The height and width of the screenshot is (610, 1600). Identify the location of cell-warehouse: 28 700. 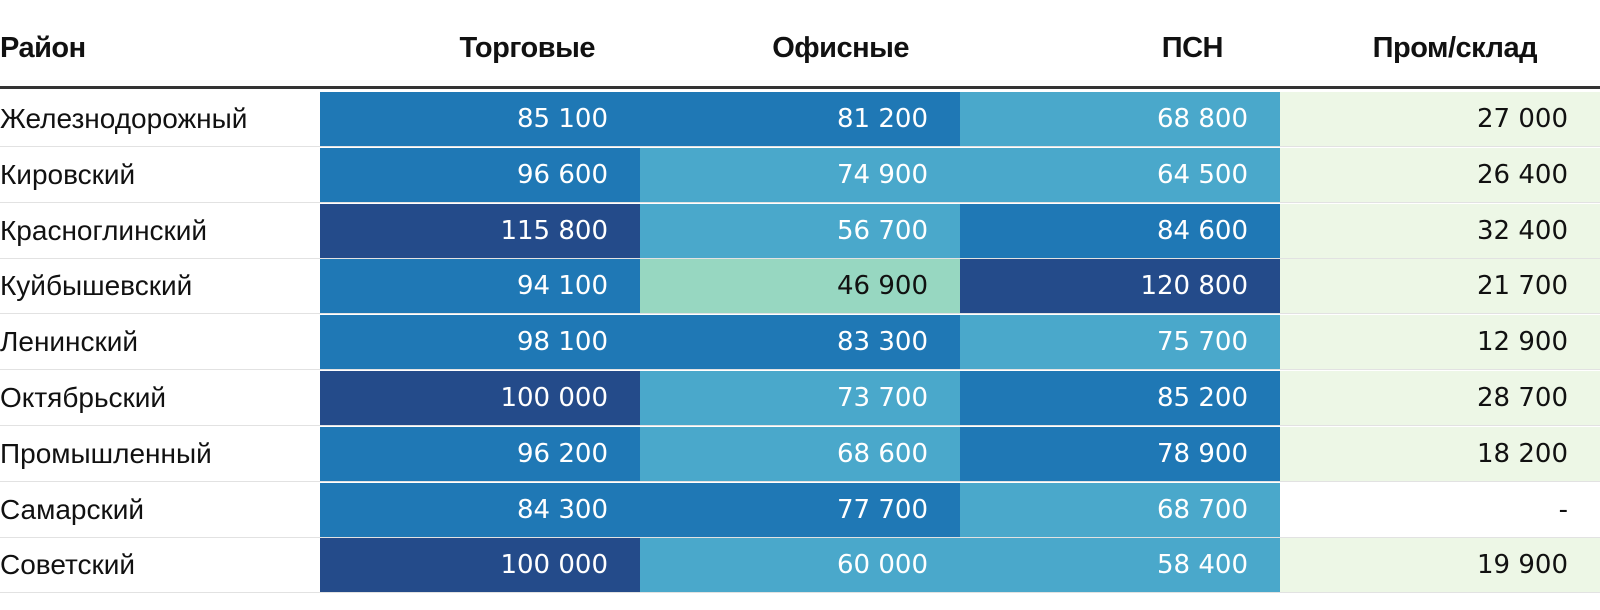
(1440, 398).